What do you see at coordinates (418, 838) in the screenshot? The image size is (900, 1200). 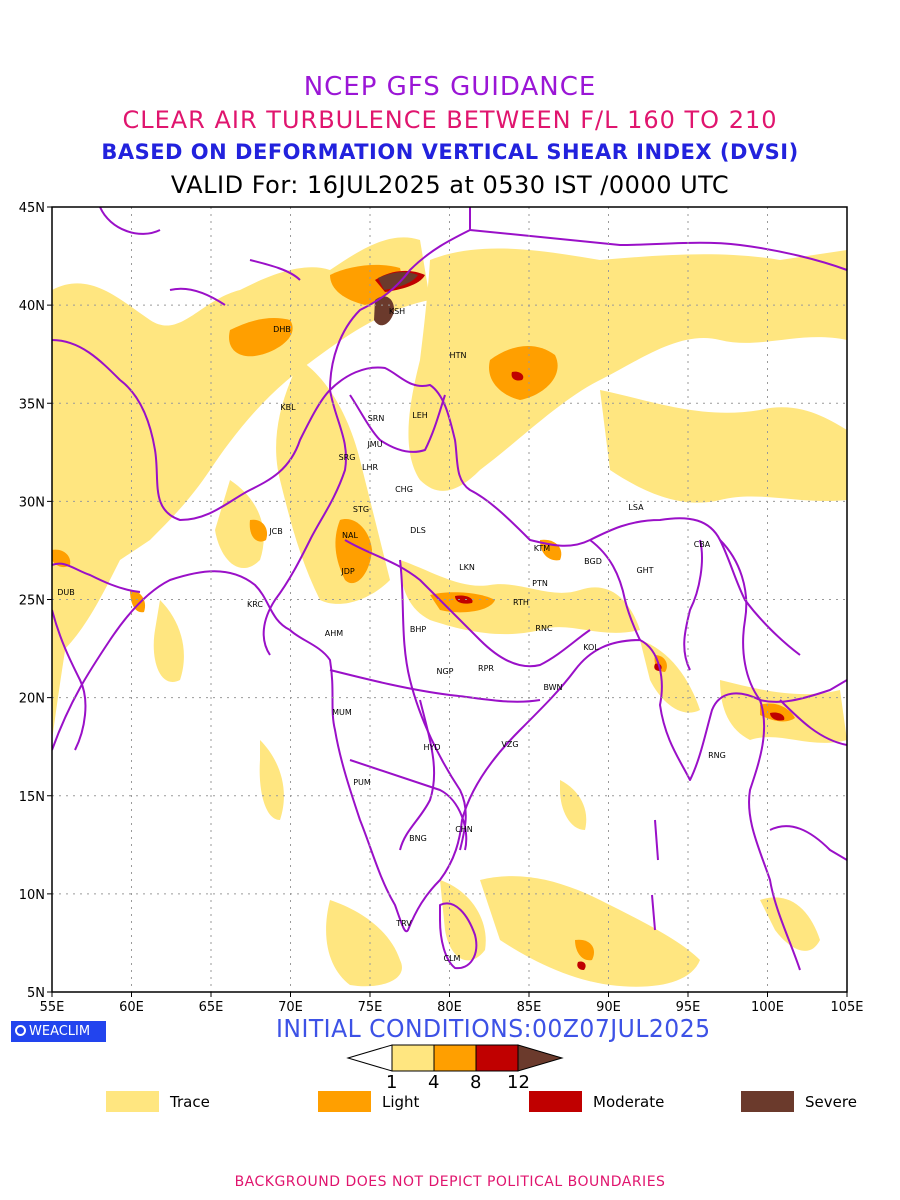 I see `station-label-bng: BNG` at bounding box center [418, 838].